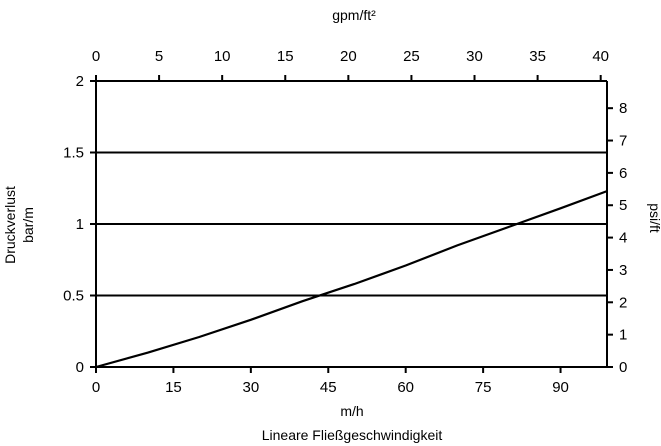 The height and width of the screenshot is (446, 661). Describe the element at coordinates (623, 141) in the screenshot. I see `y-right-tick-label-7: 7` at that location.